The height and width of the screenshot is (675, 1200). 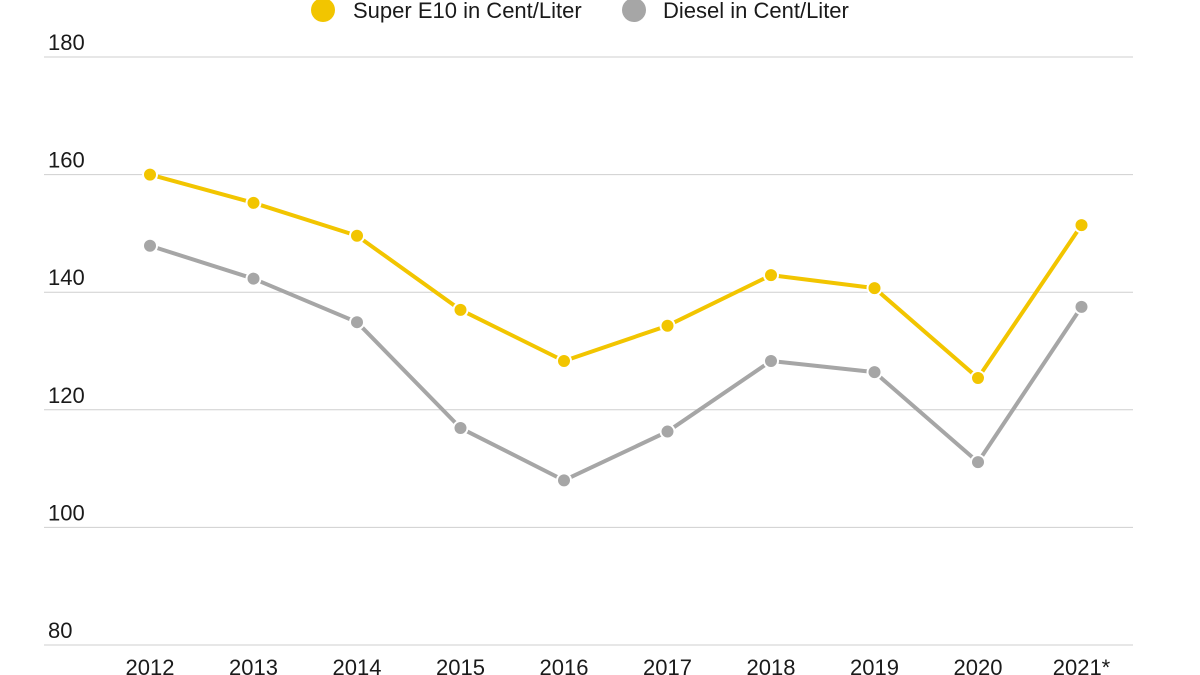 I want to click on legend-marker-super-e10, so click(x=323, y=11).